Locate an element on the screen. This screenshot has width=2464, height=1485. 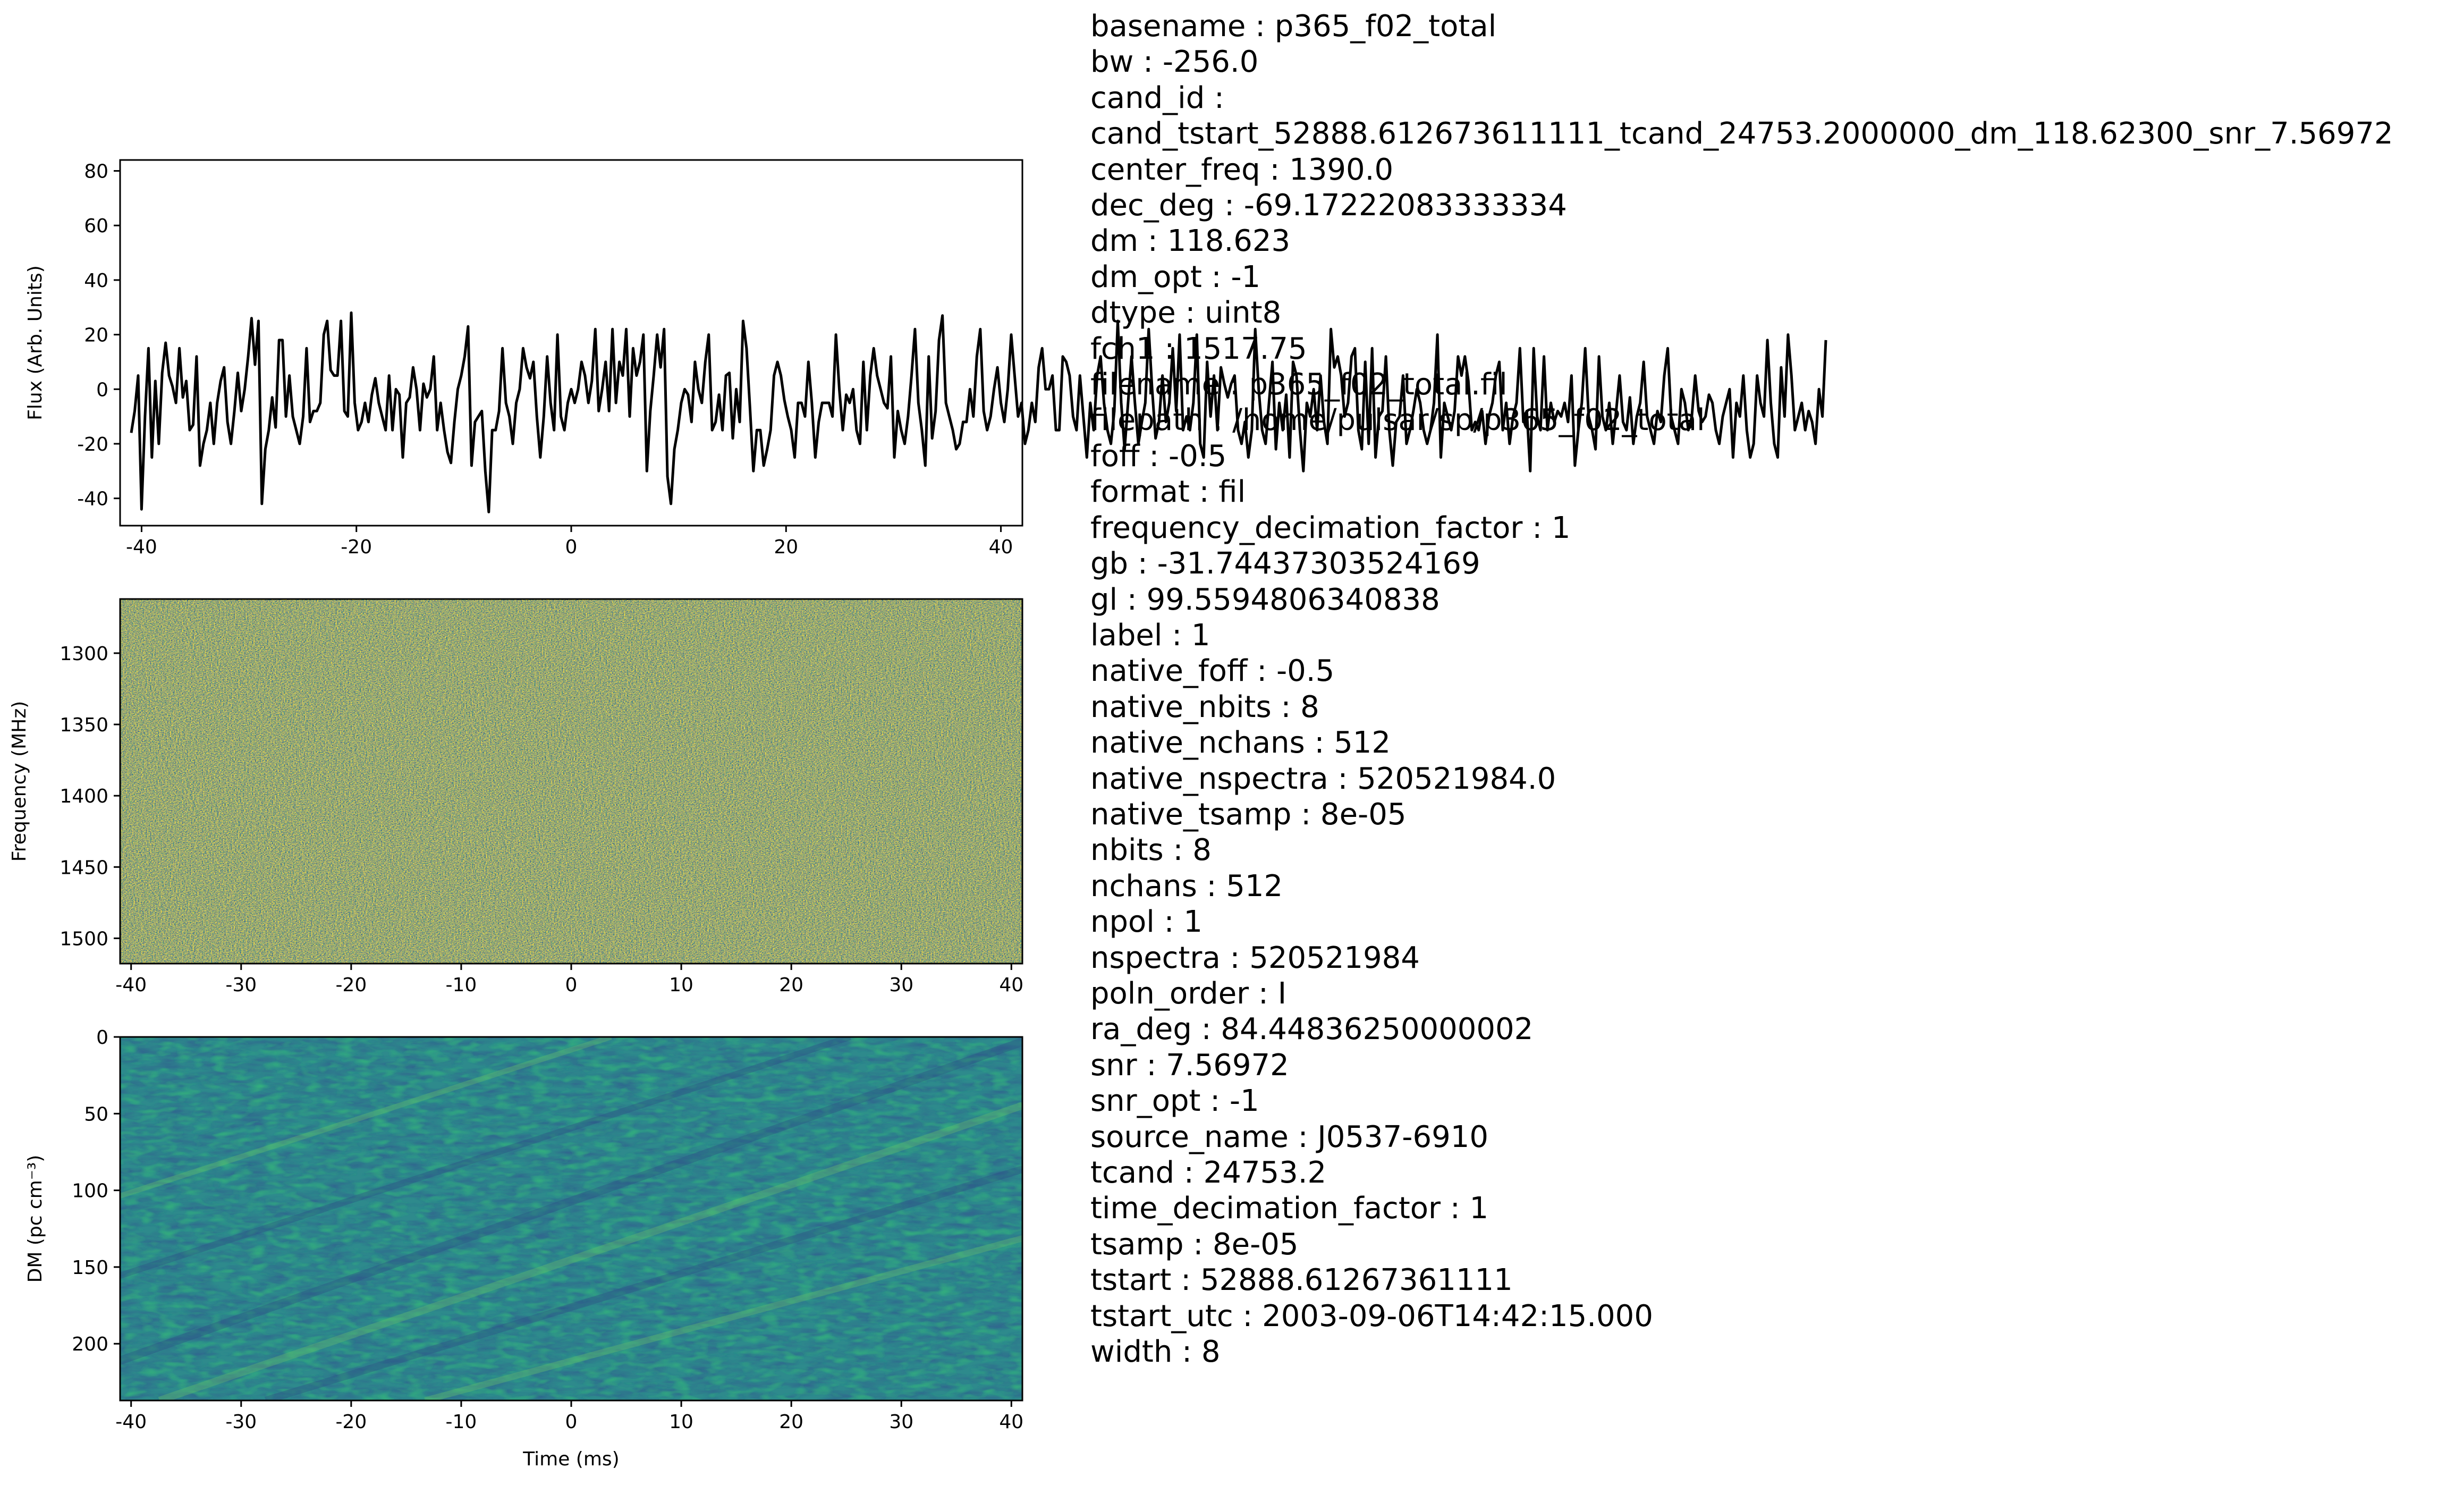
y-tick-label: 1350 is located at coordinates (84, 725).